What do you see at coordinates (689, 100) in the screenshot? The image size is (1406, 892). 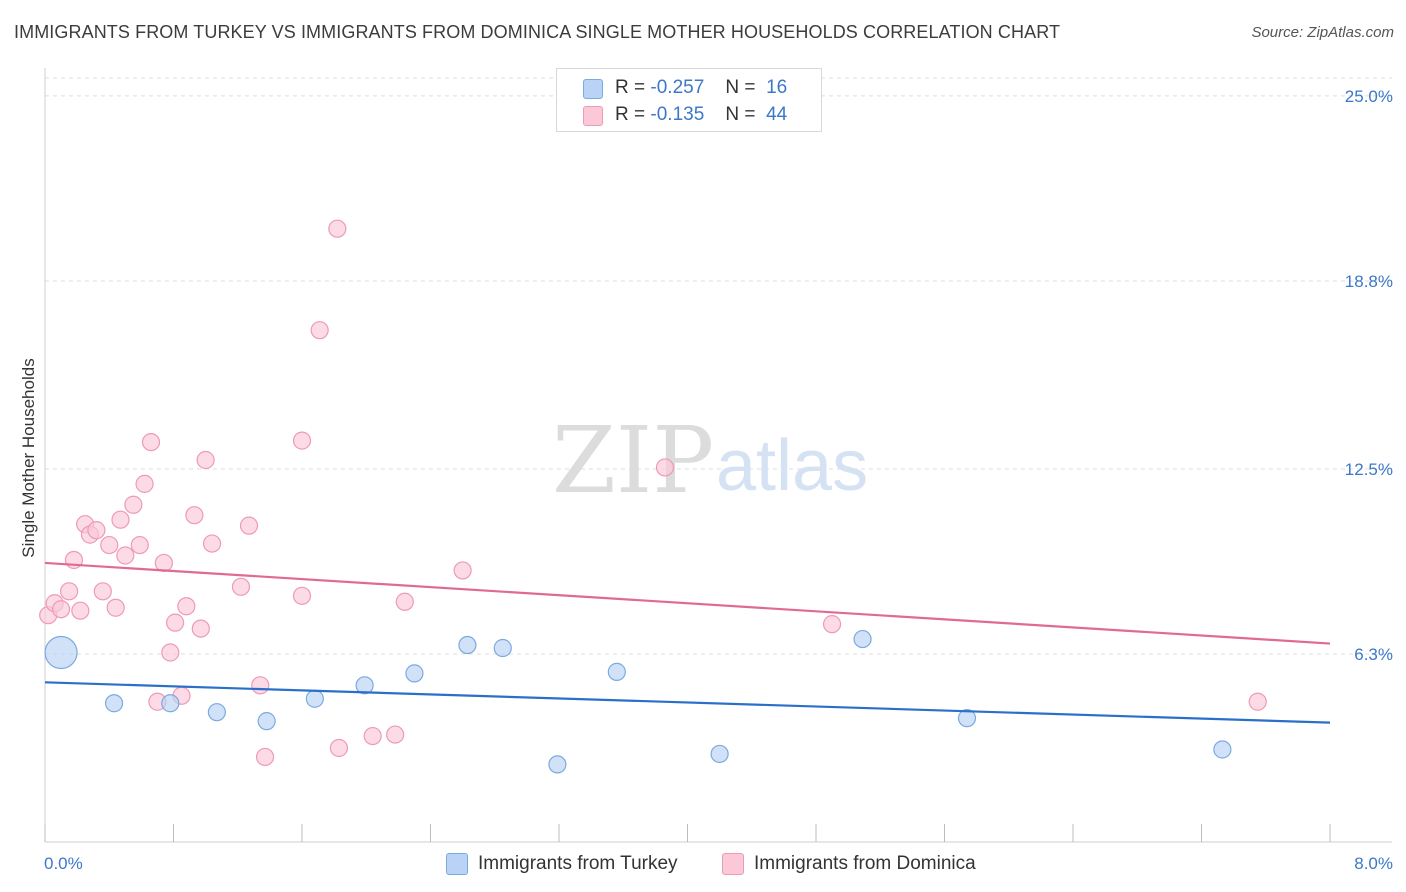 I see `legend-box: R = -0.257 N = 16 R = -0.135 N = 44` at bounding box center [689, 100].